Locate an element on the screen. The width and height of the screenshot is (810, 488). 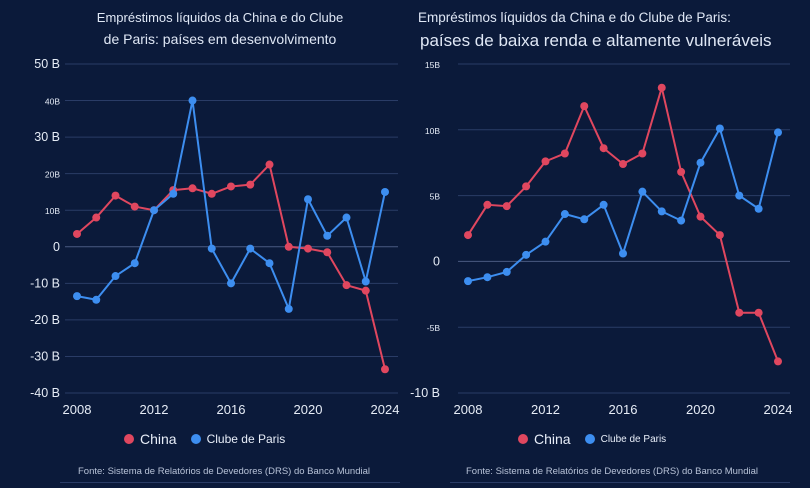
legend-china-dot is located at coordinates (129, 439).